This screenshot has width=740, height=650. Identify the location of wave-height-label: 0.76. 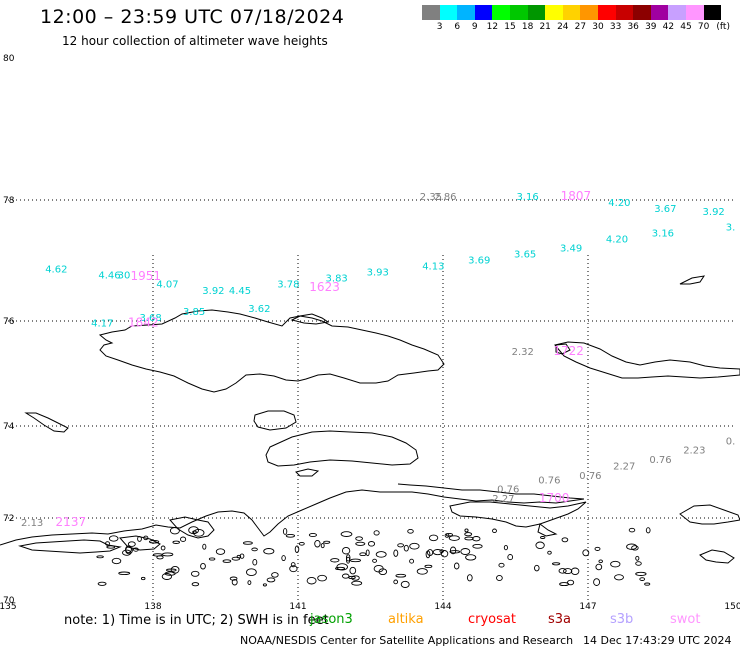
(660, 460).